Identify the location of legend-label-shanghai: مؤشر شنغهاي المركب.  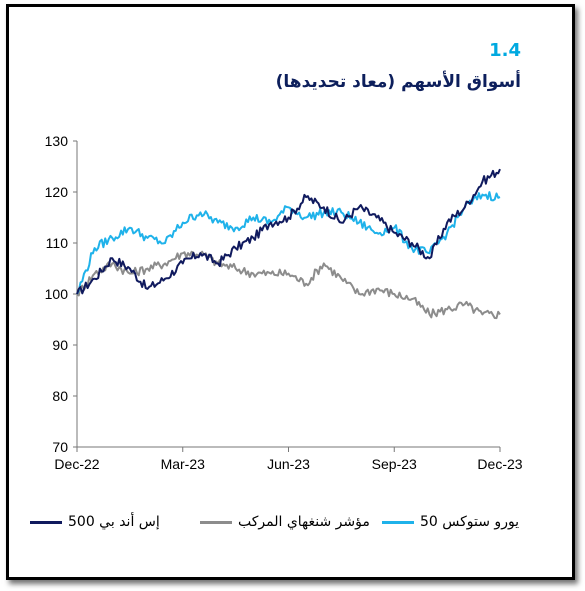
(304, 522).